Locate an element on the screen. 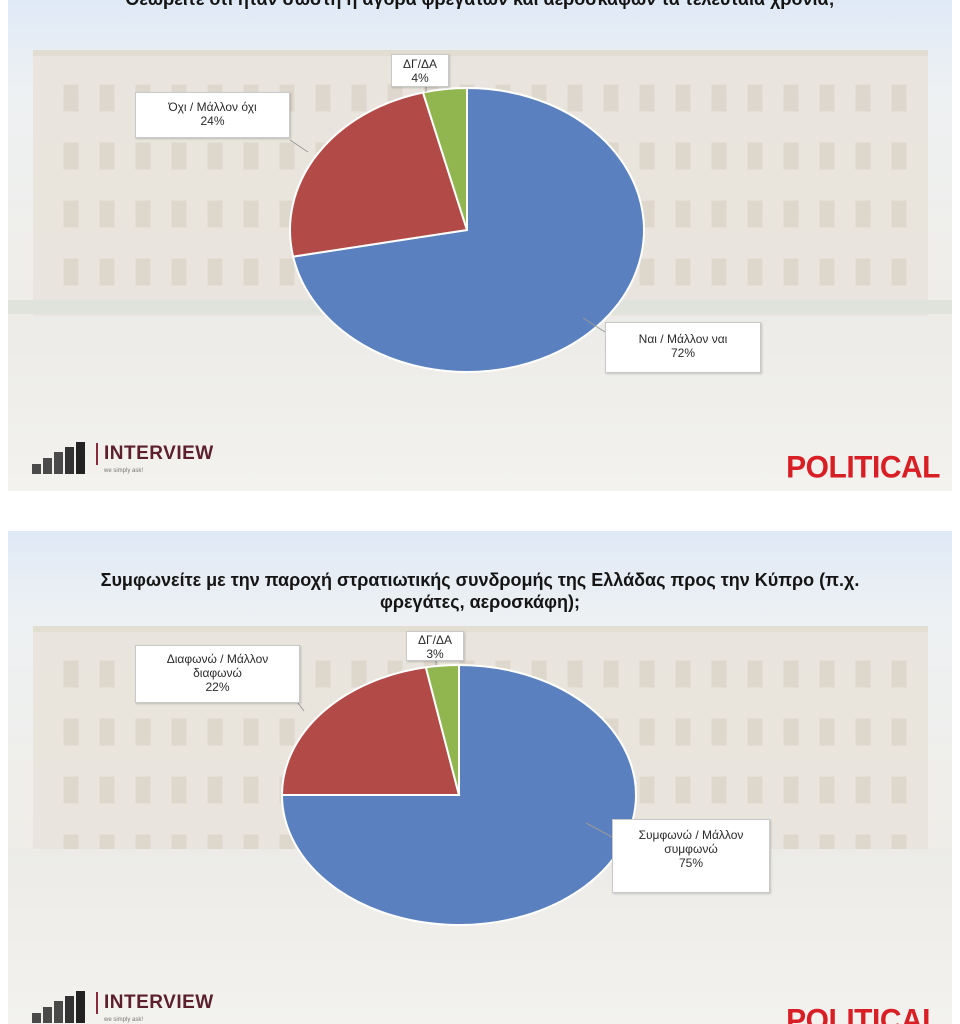 This screenshot has width=960, height=1024. slice-label-text: Συμφωνώ / Μάλλον συμφωνώ is located at coordinates (691, 842).